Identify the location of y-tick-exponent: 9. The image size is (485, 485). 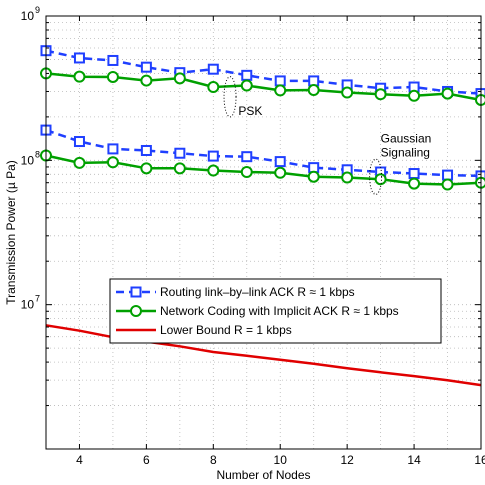
(37, 10).